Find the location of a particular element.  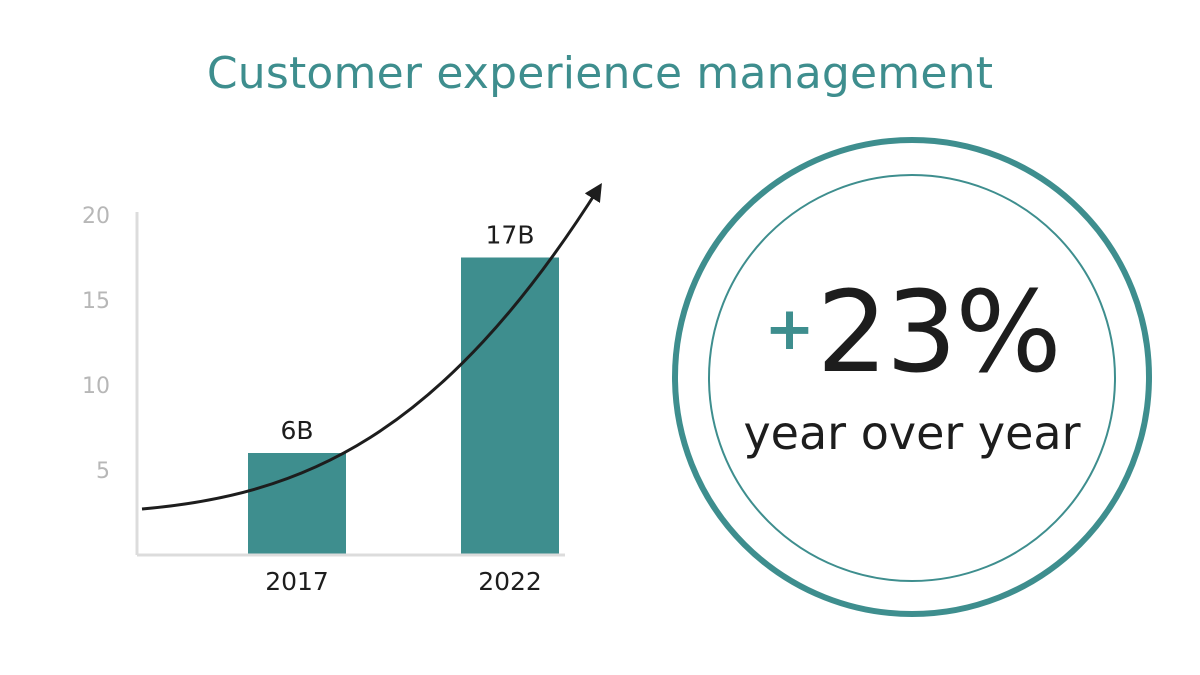

plus-icon: + is located at coordinates (789, 329).